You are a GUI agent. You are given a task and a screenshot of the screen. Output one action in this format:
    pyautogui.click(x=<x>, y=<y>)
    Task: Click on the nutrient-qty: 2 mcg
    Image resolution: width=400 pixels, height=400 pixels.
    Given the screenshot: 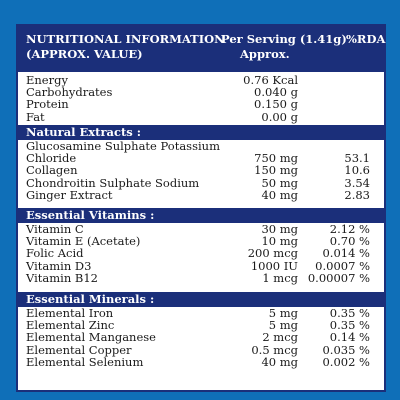 What is the action you would take?
    pyautogui.click(x=280, y=337)
    